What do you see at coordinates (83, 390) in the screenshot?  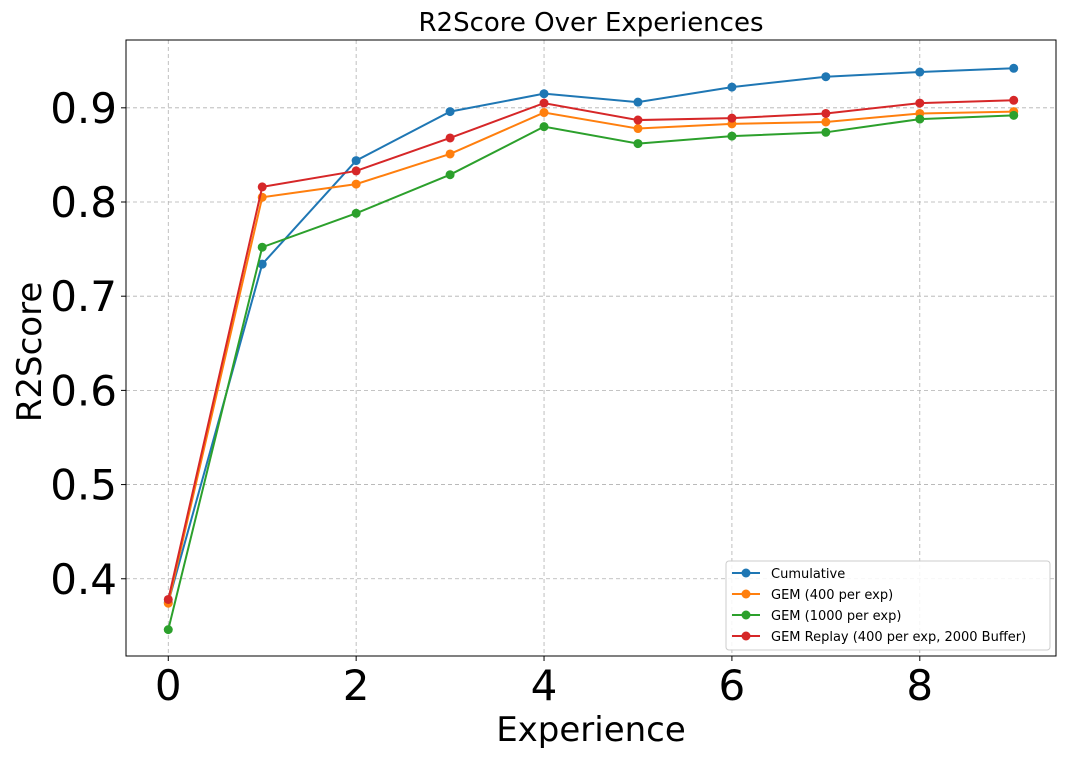 I see `y-tick-label: 0.6` at bounding box center [83, 390].